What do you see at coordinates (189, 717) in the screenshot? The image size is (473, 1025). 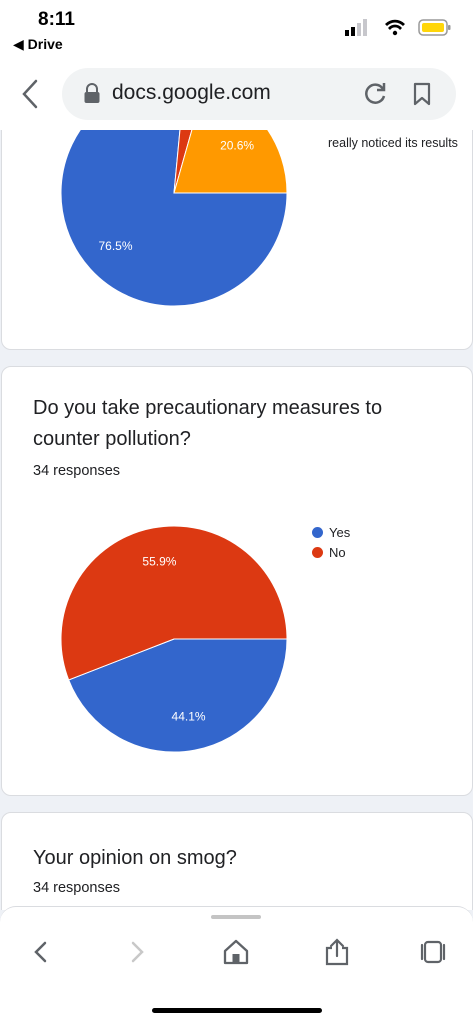 I see `pie2-label-0: 44.1%` at bounding box center [189, 717].